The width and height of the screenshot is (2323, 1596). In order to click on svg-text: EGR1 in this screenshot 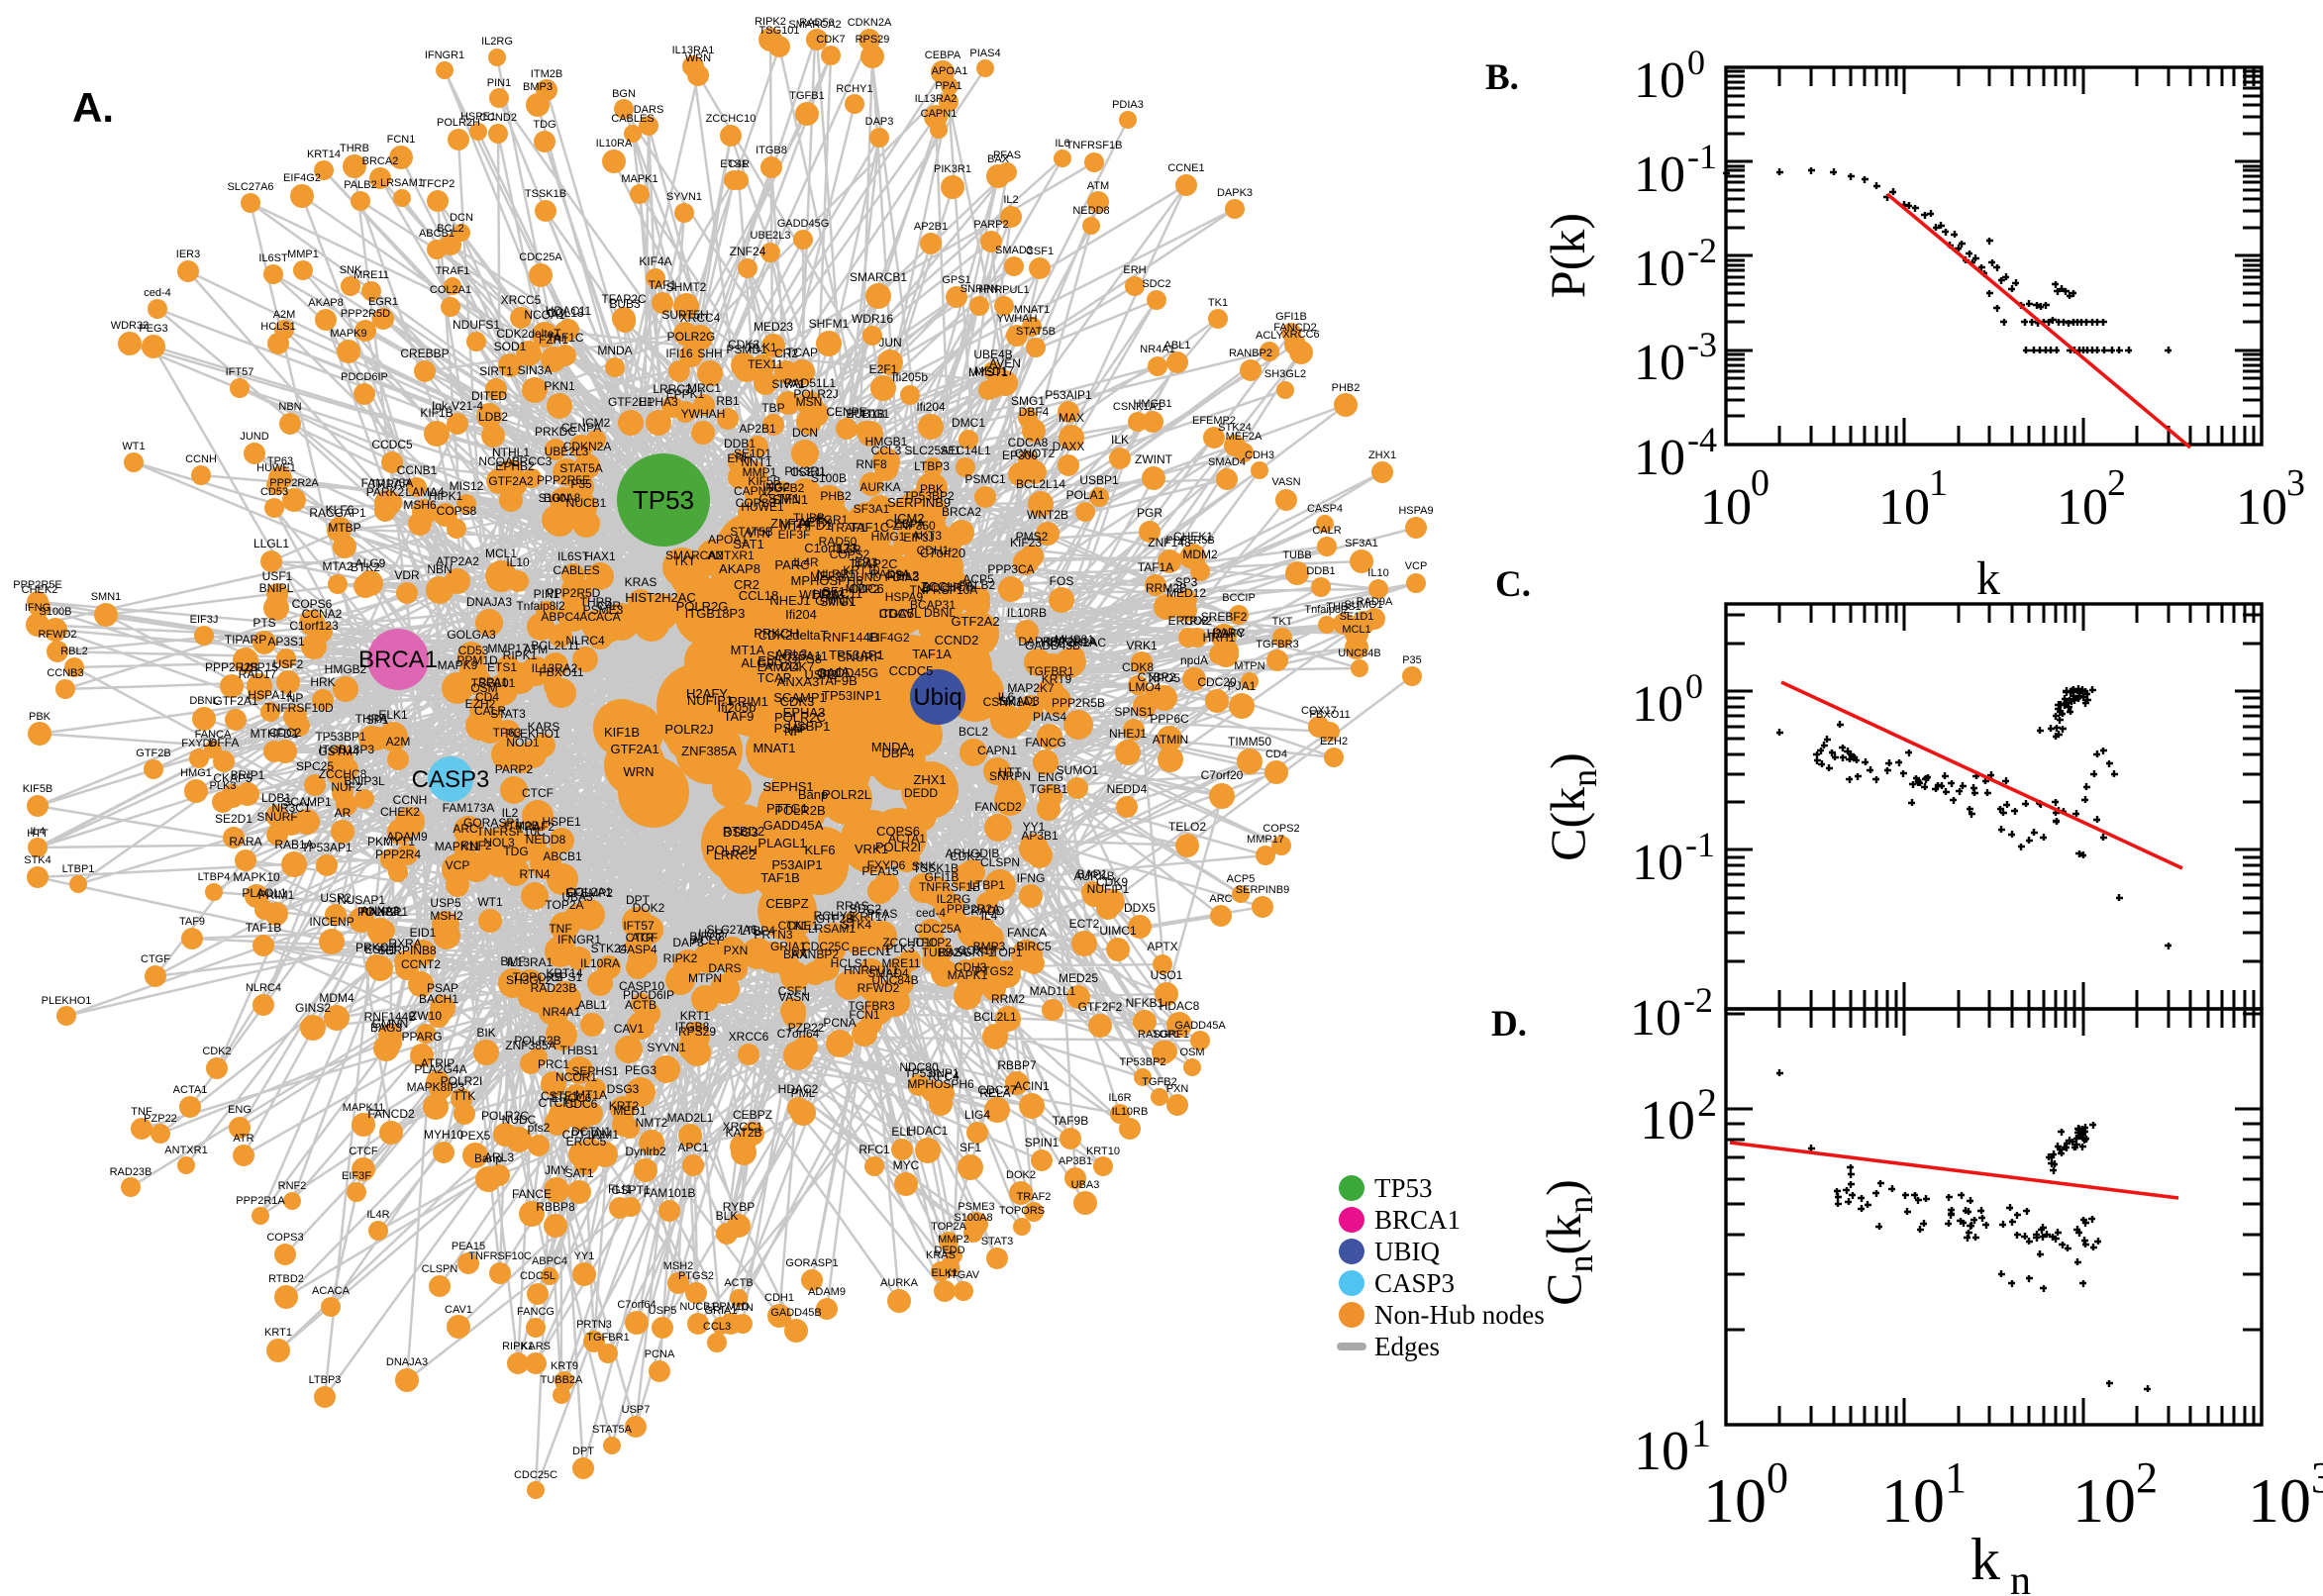, I will do `click(383, 302)`.